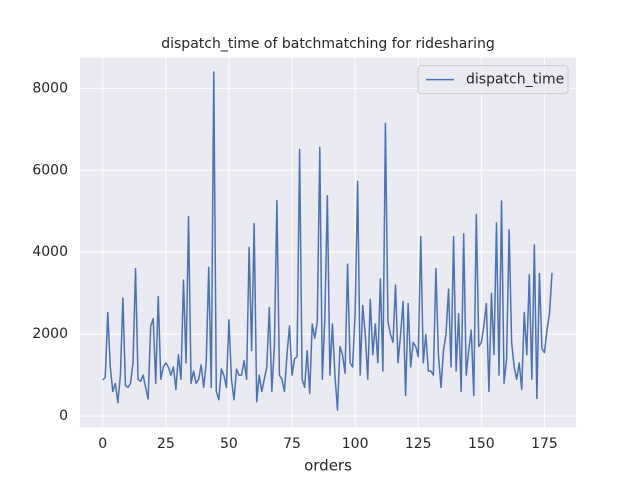  Describe the element at coordinates (102, 444) in the screenshot. I see `x-tick-label: 0` at that location.